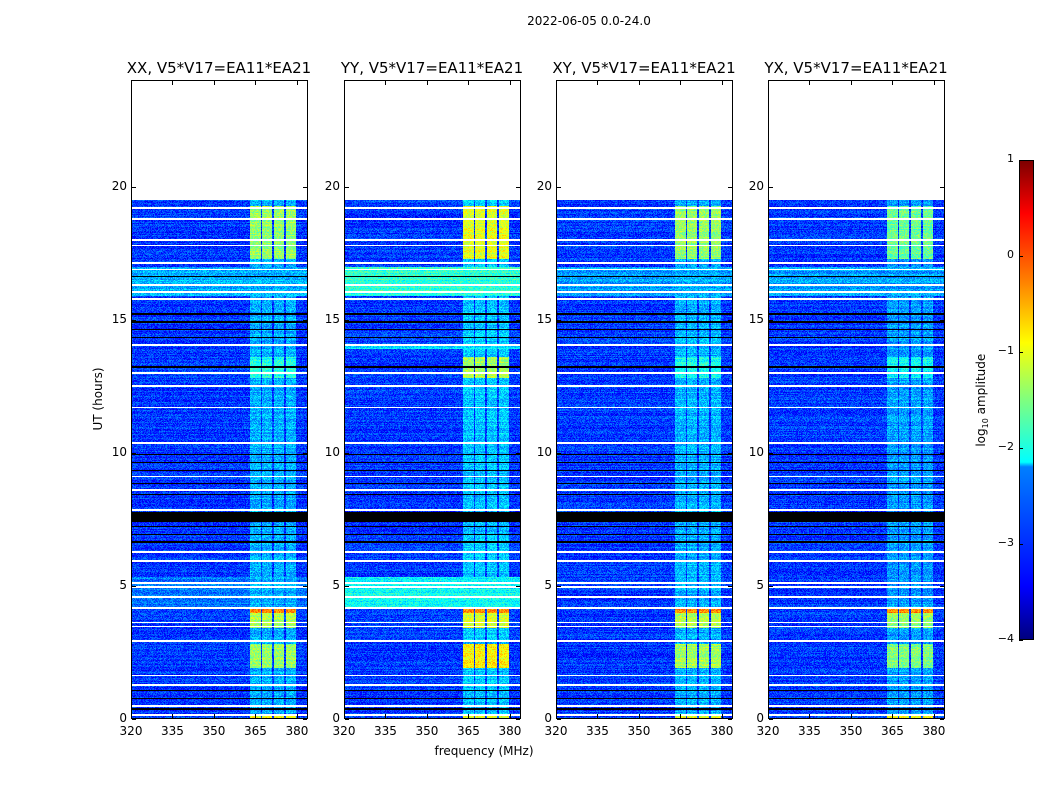 The image size is (1050, 800). What do you see at coordinates (986, 423) in the screenshot?
I see `colorbar-label-sub: 10` at bounding box center [986, 423].